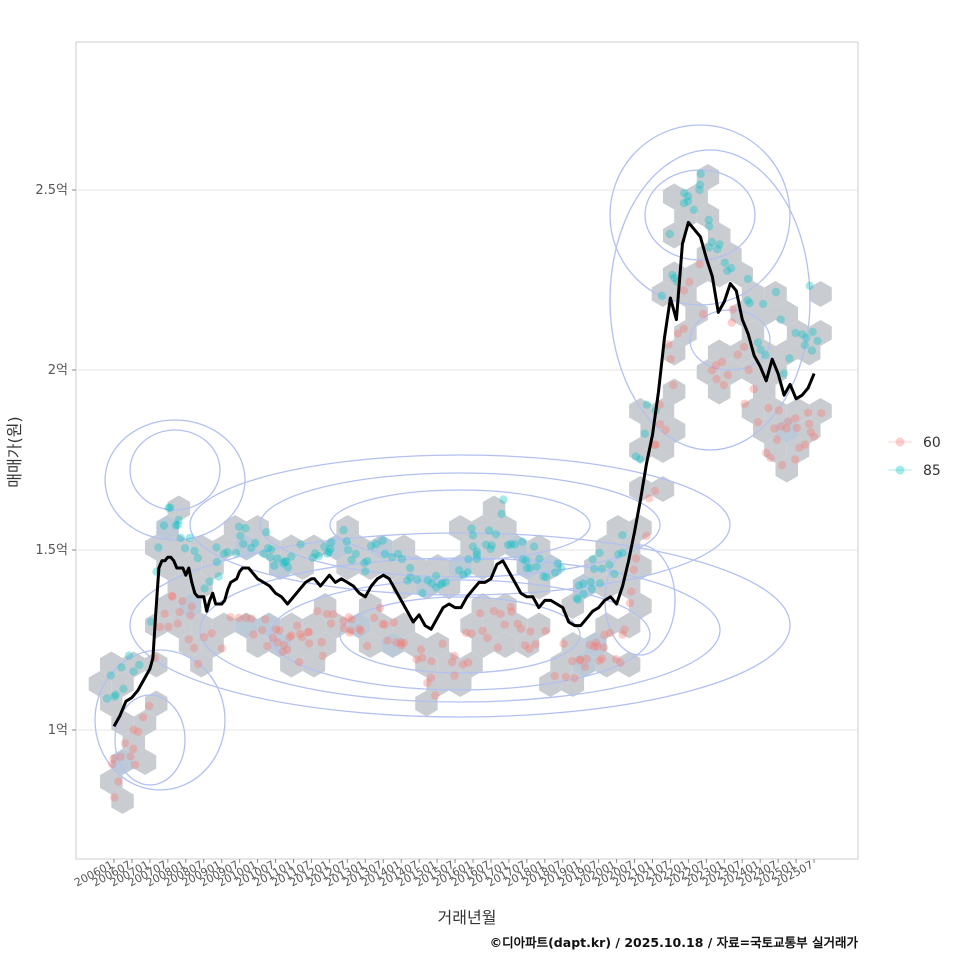 The width and height of the screenshot is (960, 960). I want to click on y-tick-label-3: 2.5억, so click(51, 190).